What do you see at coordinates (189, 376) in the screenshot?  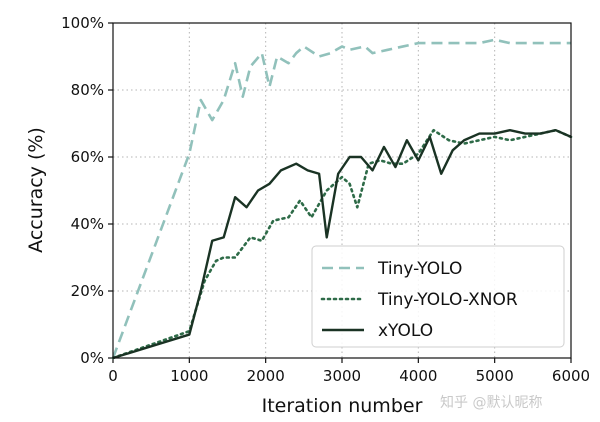 I see `x-tick-label: 1000` at bounding box center [189, 376].